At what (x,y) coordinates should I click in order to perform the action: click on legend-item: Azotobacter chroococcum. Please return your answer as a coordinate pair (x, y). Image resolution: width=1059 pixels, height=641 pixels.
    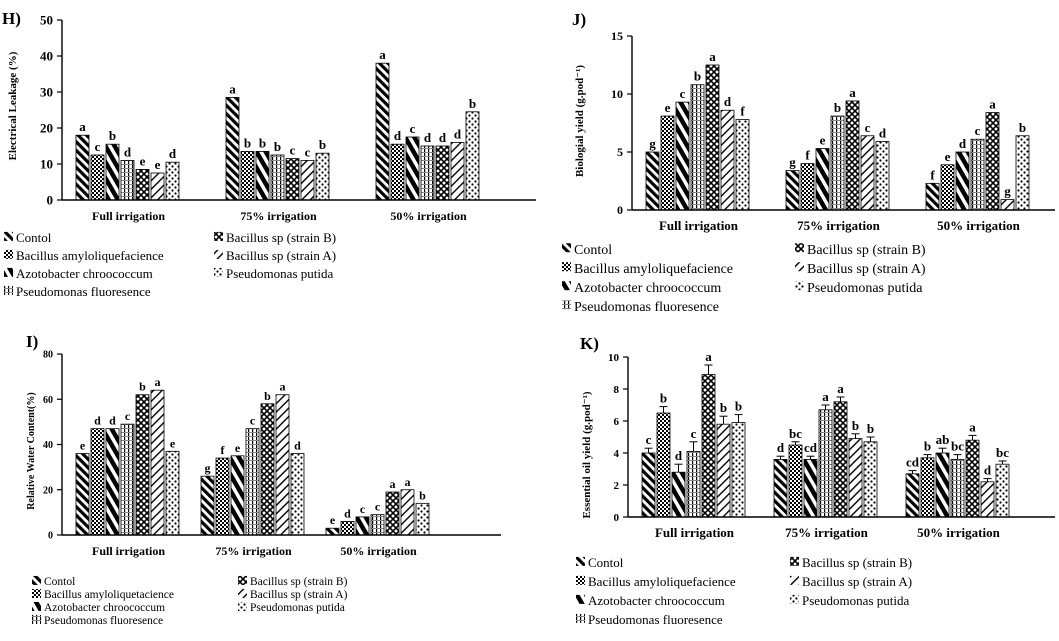
    Looking at the image, I should click on (98, 607).